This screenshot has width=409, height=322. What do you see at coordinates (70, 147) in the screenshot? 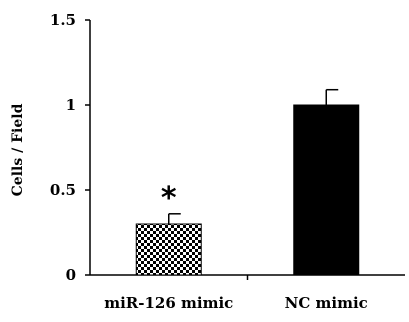
I see `y-axis: 0 0.5 1 1.5` at bounding box center [70, 147].